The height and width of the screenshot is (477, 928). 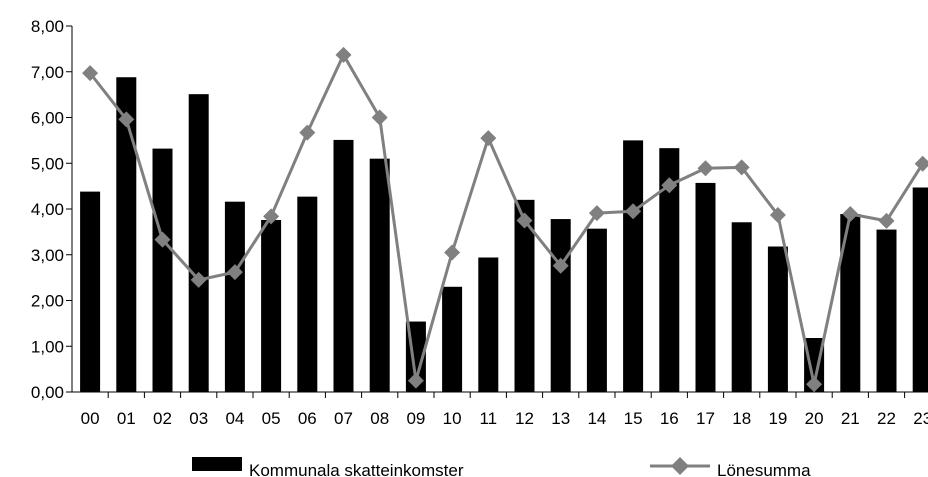 What do you see at coordinates (415, 418) in the screenshot?
I see `x-tick-label: 09` at bounding box center [415, 418].